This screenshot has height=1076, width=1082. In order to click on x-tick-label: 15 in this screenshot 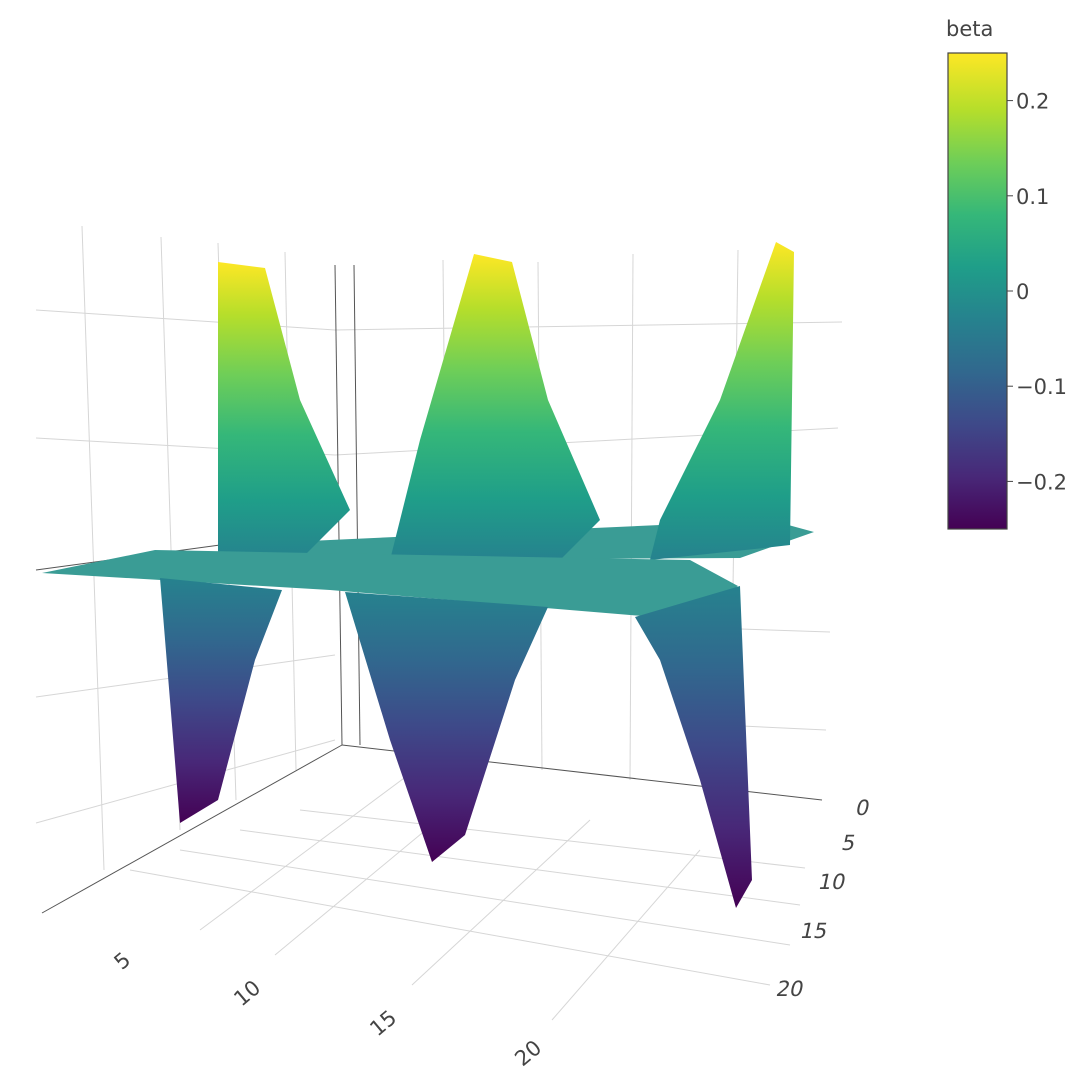, I will do `click(383, 1023)`.